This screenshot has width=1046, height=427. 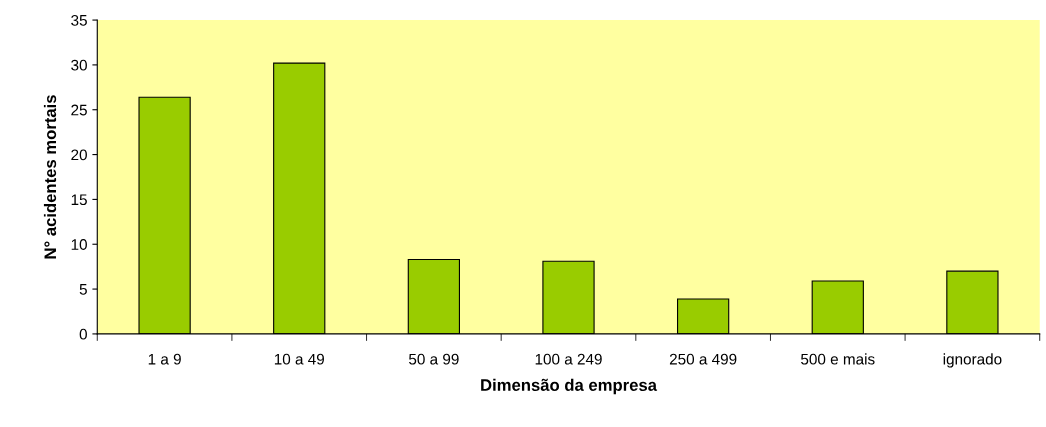 What do you see at coordinates (972, 360) in the screenshot?
I see `x-tick-label: ignorado` at bounding box center [972, 360].